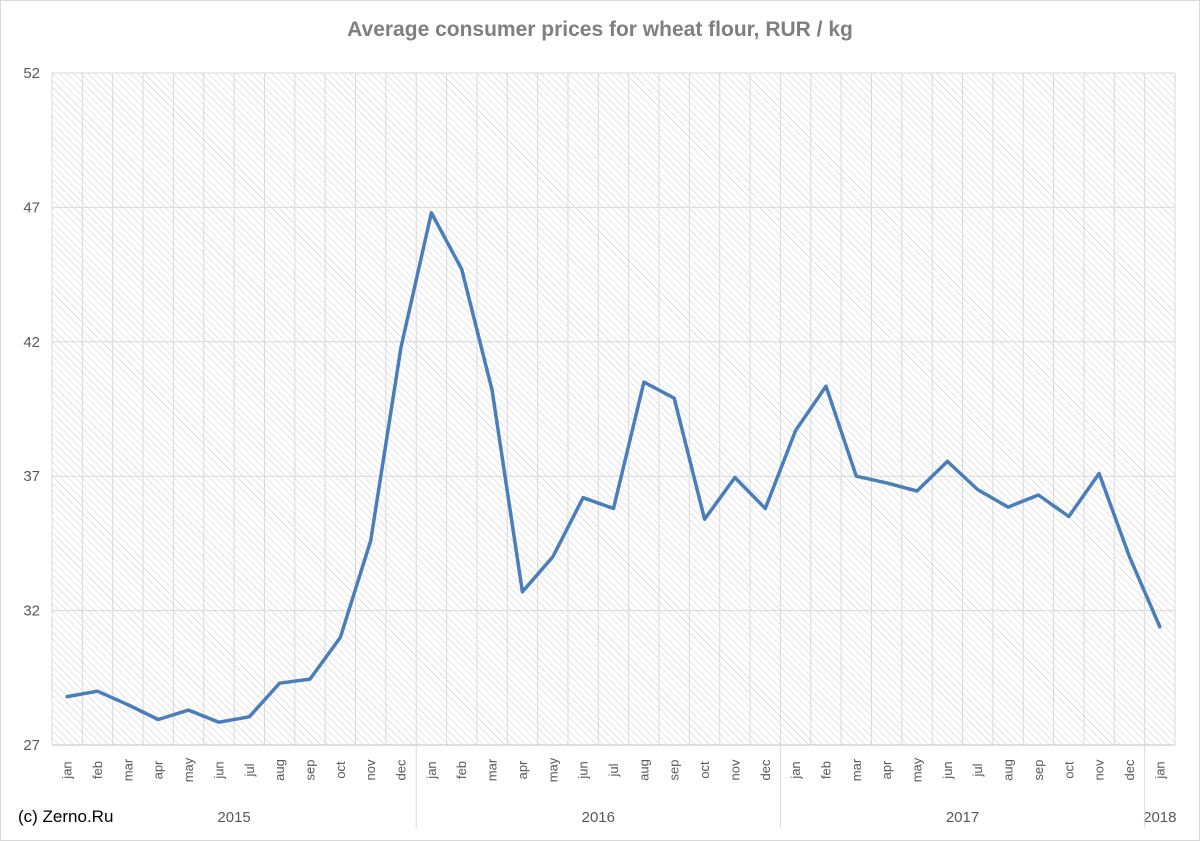  What do you see at coordinates (66, 816) in the screenshot?
I see `credit-text: (c) Zerno.Ru` at bounding box center [66, 816].